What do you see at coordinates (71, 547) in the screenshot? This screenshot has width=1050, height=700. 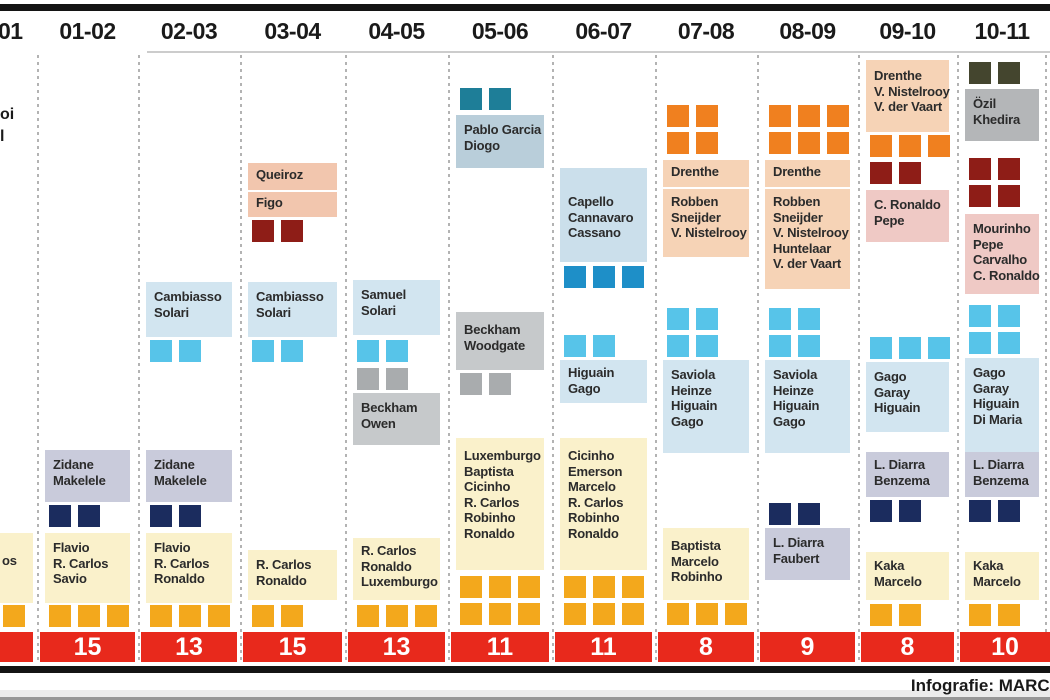 I see `player-name: Flavio` at bounding box center [71, 547].